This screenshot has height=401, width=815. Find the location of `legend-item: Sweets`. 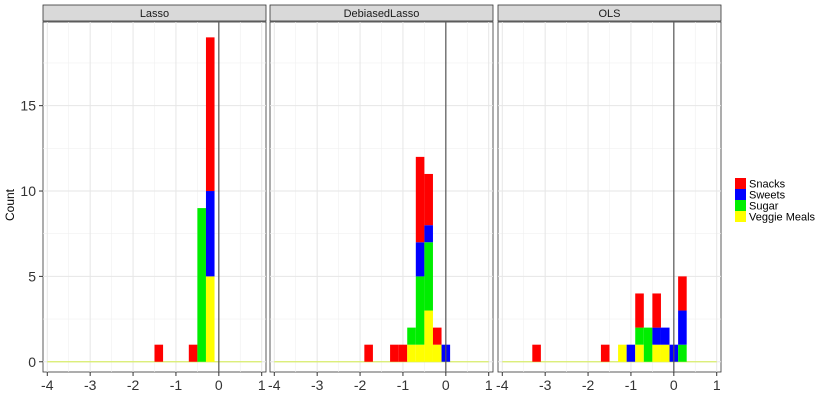

legend-item: Sweets is located at coordinates (760, 195).